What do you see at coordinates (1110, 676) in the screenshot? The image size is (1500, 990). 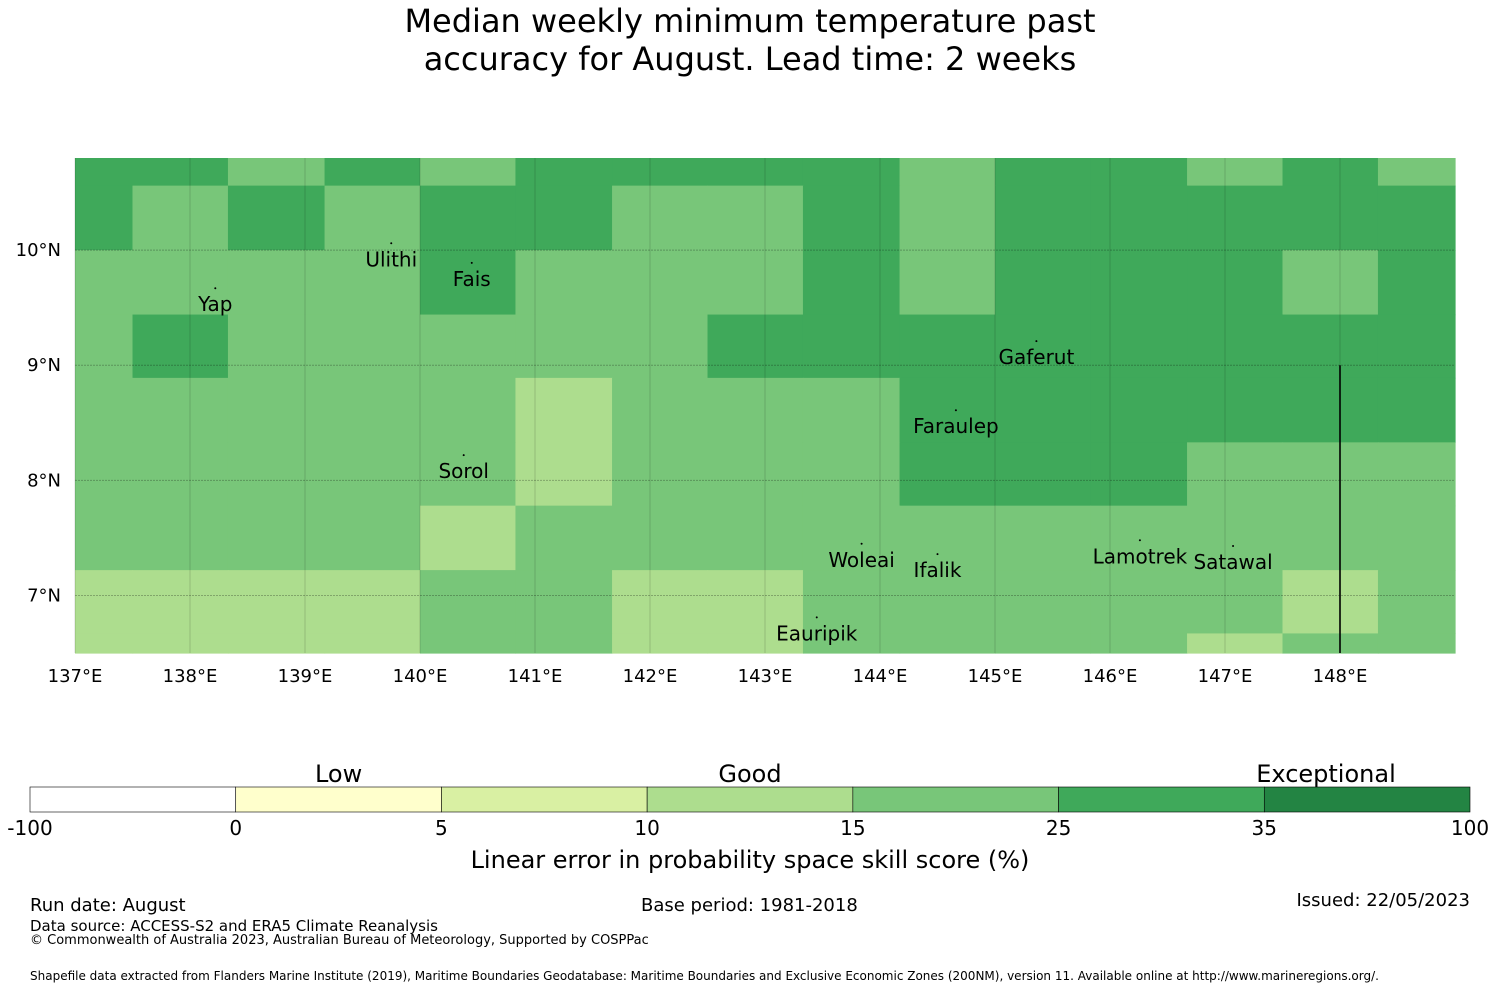 I see `longitude-tick-label: 146°E` at bounding box center [1110, 676].